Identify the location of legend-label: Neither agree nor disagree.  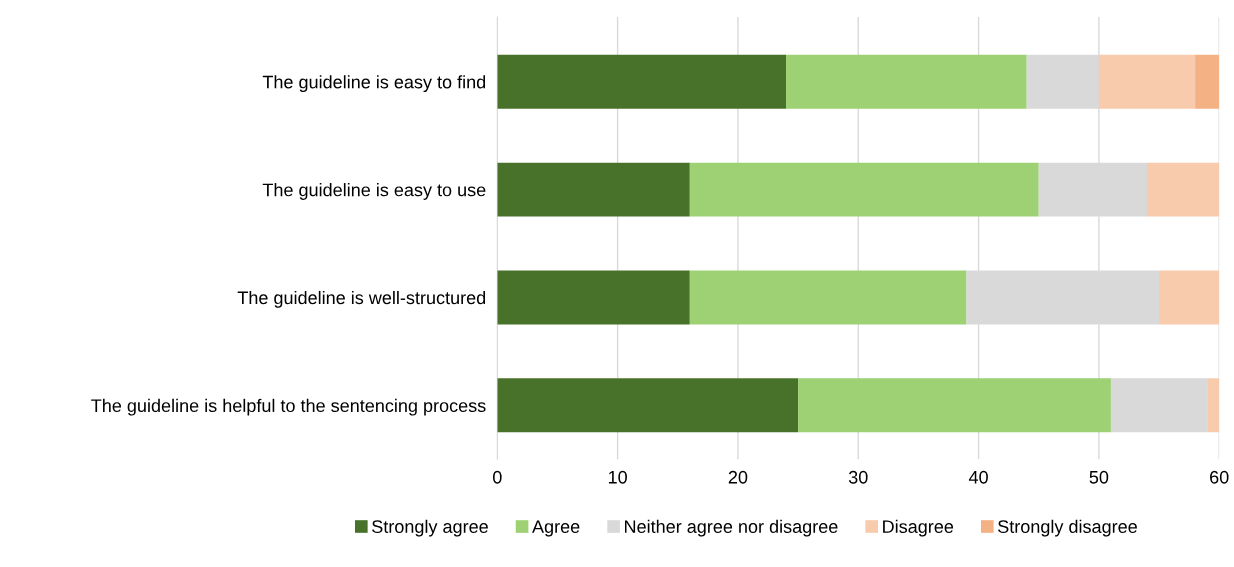
(731, 528).